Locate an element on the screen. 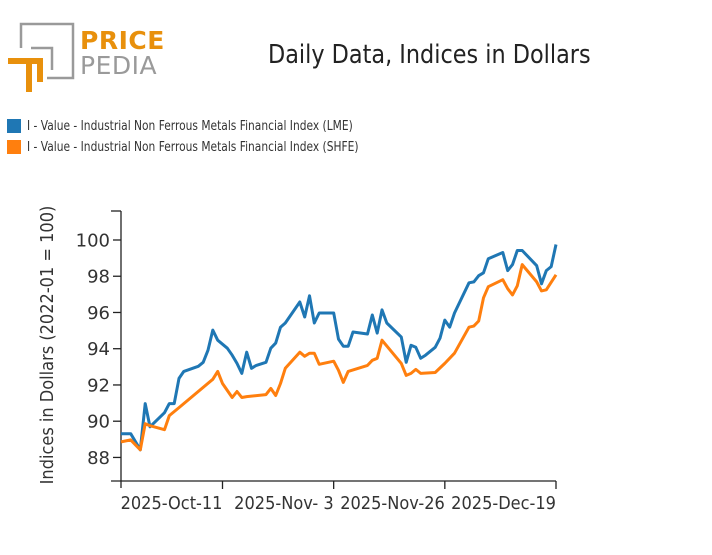 Image resolution: width=712 pixels, height=555 pixels. x-tick-label: 2025-Nov-26 is located at coordinates (392, 503).